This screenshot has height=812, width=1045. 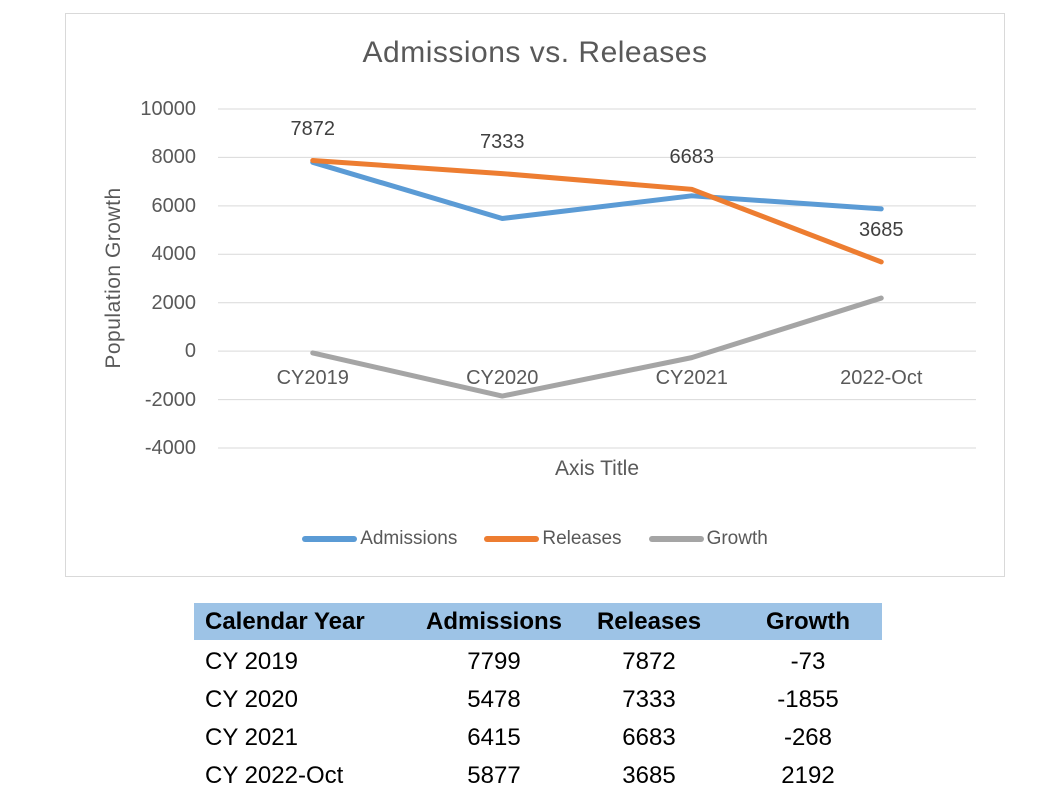 I want to click on chart-legend: Admissions Releases Growth, so click(x=535, y=539).